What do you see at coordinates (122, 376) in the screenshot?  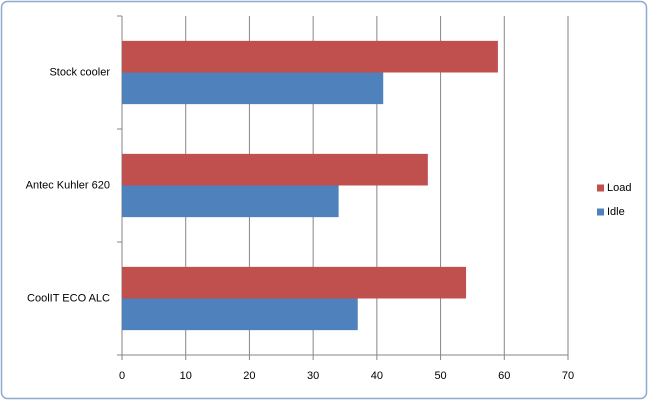 I see `x-tick-label: 0` at bounding box center [122, 376].